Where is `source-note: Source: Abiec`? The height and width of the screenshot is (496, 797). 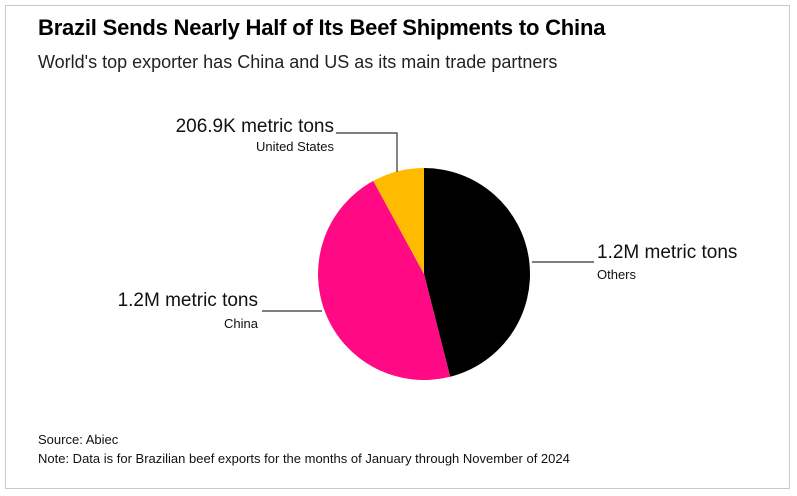 source-note: Source: Abiec is located at coordinates (78, 439).